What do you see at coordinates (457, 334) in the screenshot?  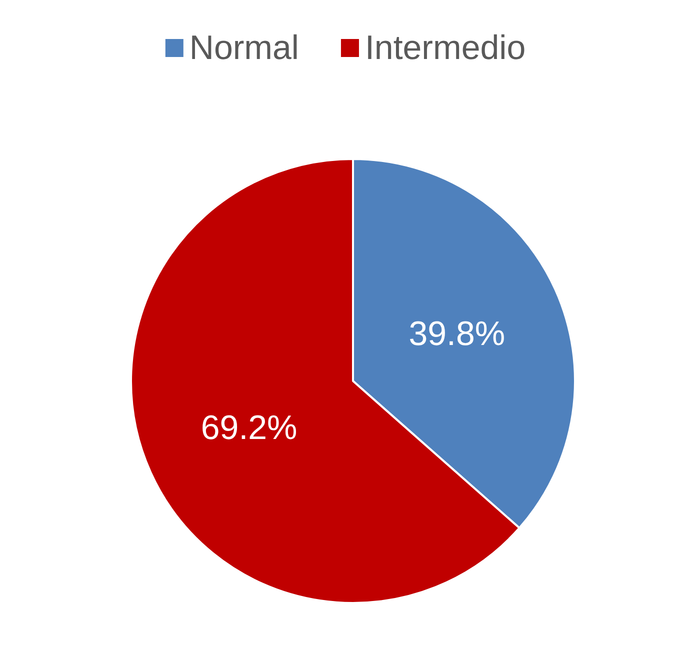 I see `data-label: 39.8%` at bounding box center [457, 334].